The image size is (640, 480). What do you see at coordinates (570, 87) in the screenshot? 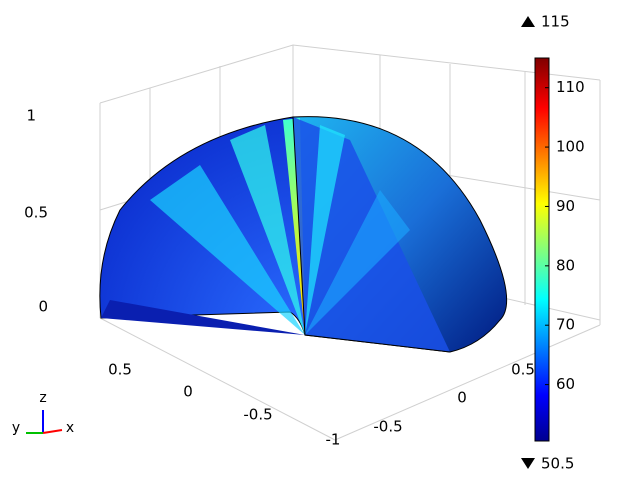
I see `colorbar-tick-label: 110` at bounding box center [570, 87].